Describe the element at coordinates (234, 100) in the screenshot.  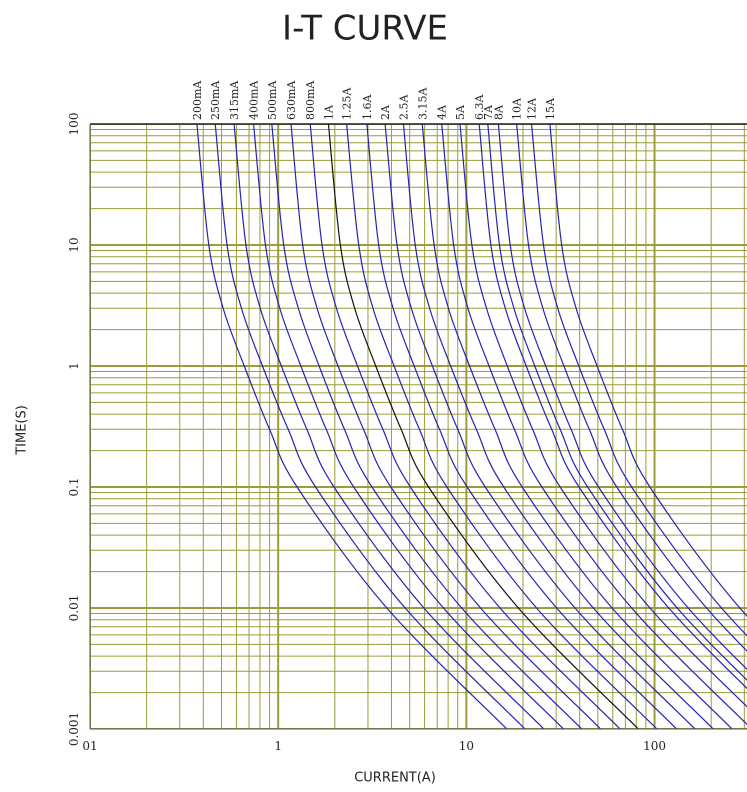
I see `curve-label: 315mA` at that location.